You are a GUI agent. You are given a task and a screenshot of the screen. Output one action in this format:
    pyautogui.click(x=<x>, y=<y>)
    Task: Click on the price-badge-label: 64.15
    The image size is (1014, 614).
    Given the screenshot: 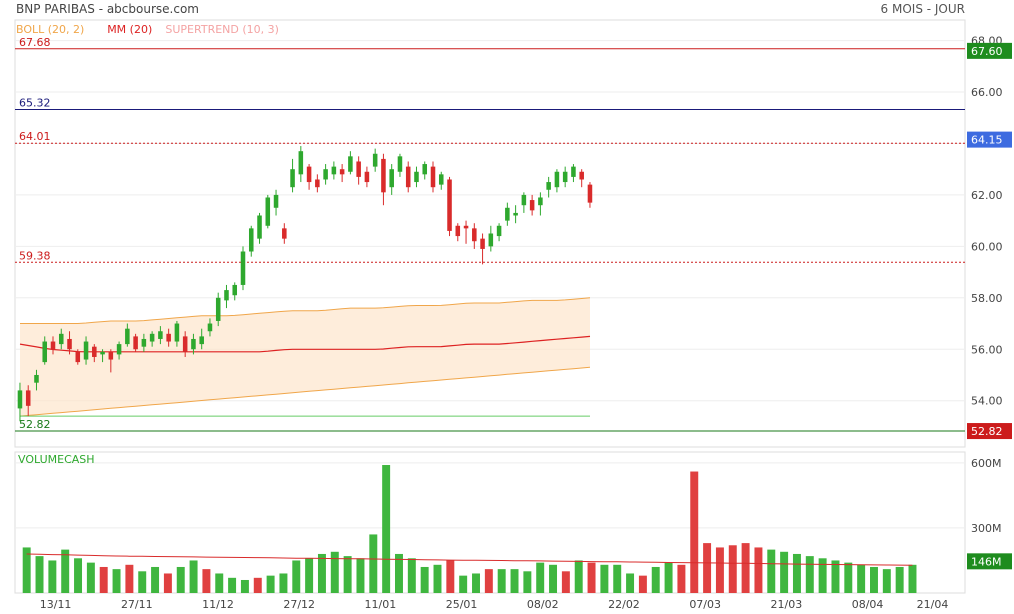 What is the action you would take?
    pyautogui.click(x=987, y=140)
    